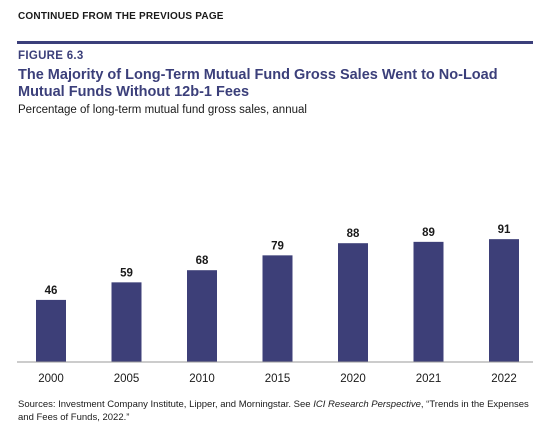  I want to click on x-tick-label-2015: 2015, so click(278, 379).